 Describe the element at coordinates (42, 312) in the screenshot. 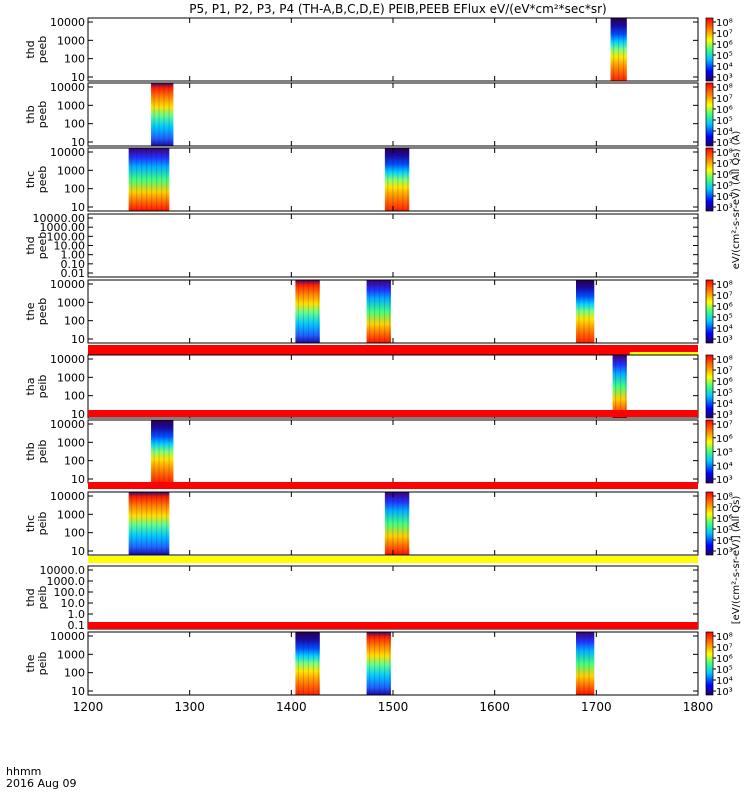

I see `panel-product-label: peeb` at that location.